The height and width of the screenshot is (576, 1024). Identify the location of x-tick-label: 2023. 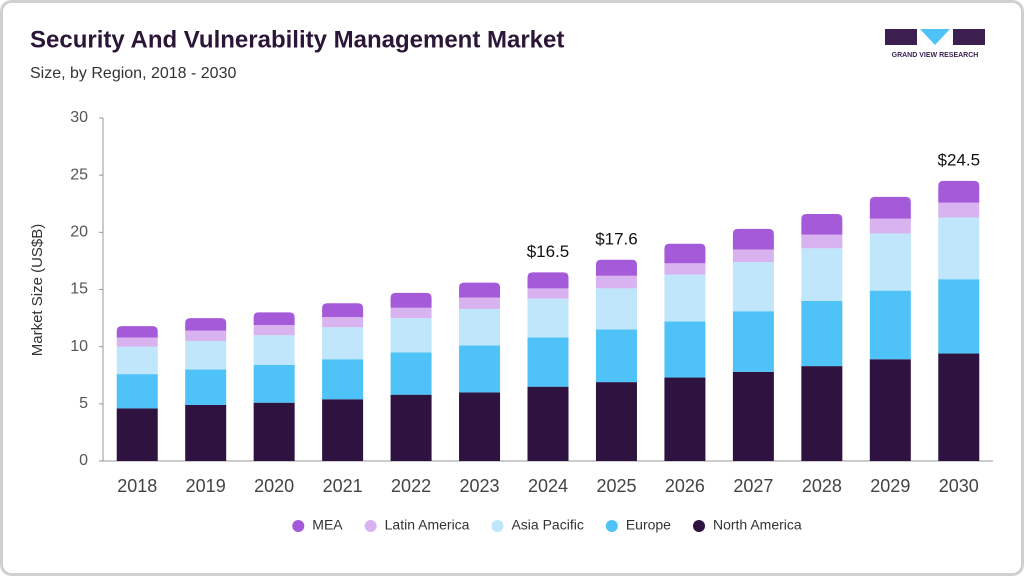
(480, 486).